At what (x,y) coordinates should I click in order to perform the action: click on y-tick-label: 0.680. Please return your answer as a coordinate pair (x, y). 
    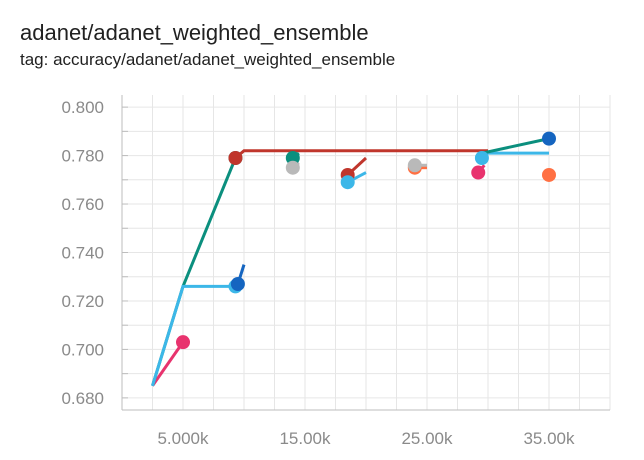
    Looking at the image, I should click on (82, 398).